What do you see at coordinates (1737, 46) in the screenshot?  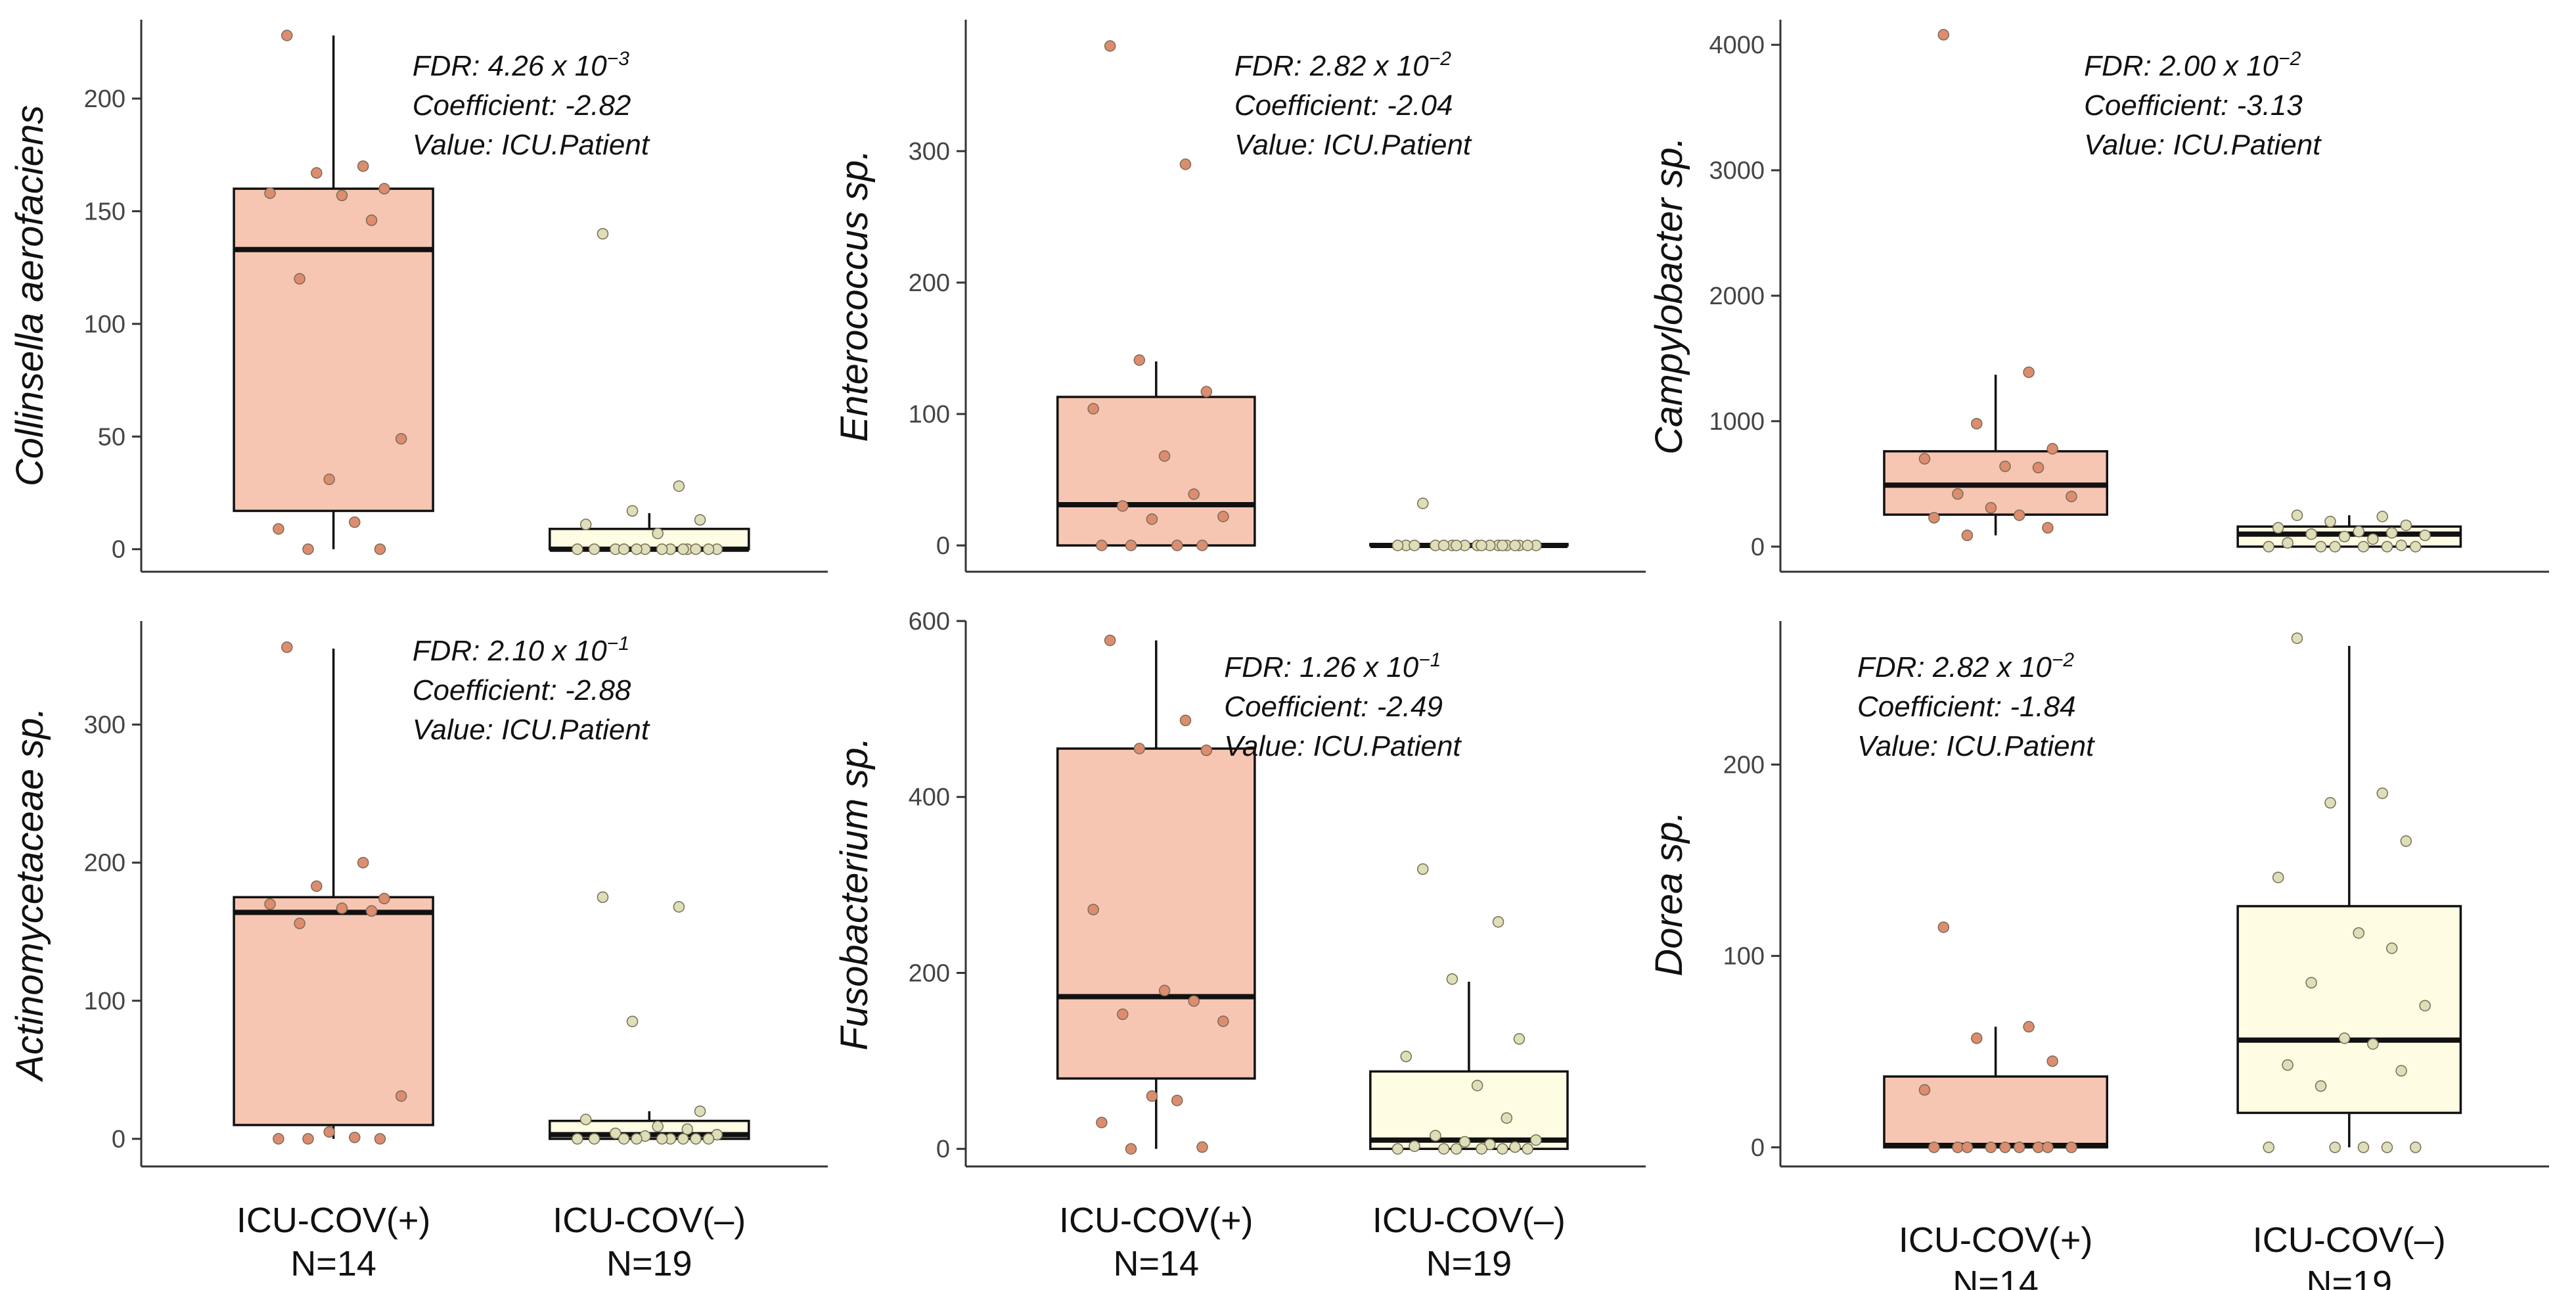 I see `y-tick-label: 4000` at bounding box center [1737, 46].